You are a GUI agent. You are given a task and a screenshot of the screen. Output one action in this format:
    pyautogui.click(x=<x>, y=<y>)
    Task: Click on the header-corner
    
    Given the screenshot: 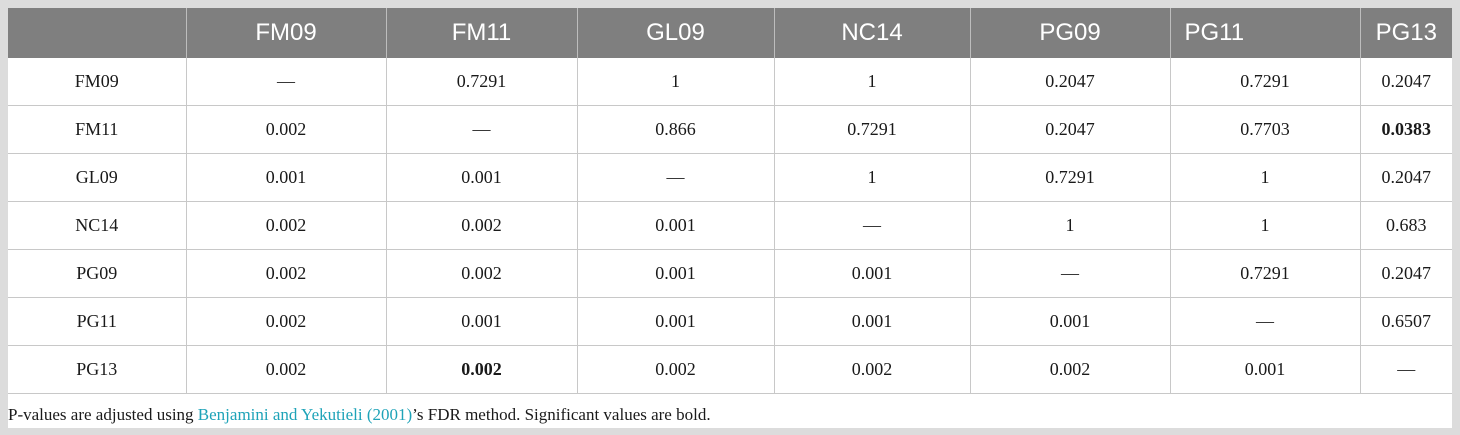 What is the action you would take?
    pyautogui.click(x=97, y=33)
    